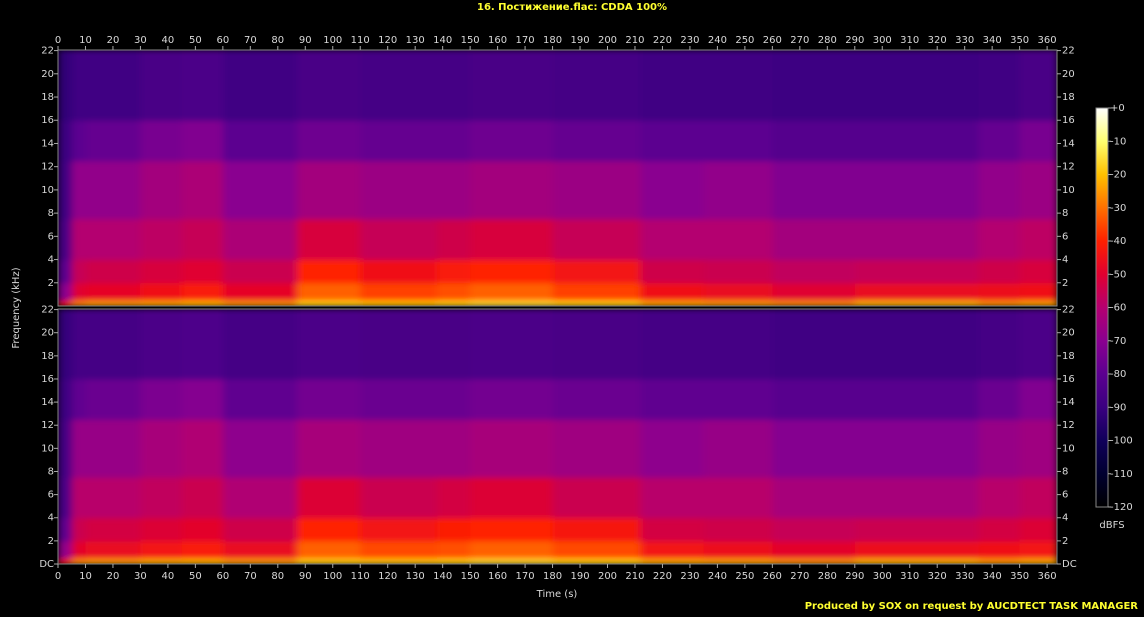  I want to click on x-tick-label: 130, so click(415, 40).